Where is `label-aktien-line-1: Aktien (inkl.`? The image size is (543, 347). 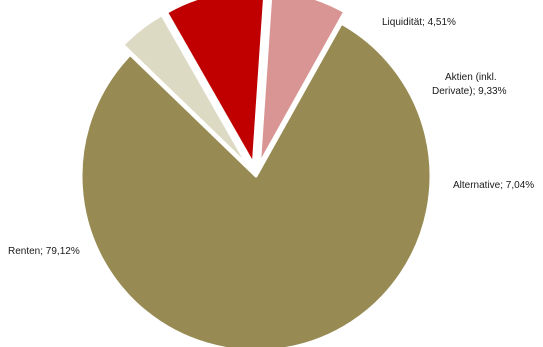
label-aktien-line-1: Aktien (inkl. is located at coordinates (471, 77).